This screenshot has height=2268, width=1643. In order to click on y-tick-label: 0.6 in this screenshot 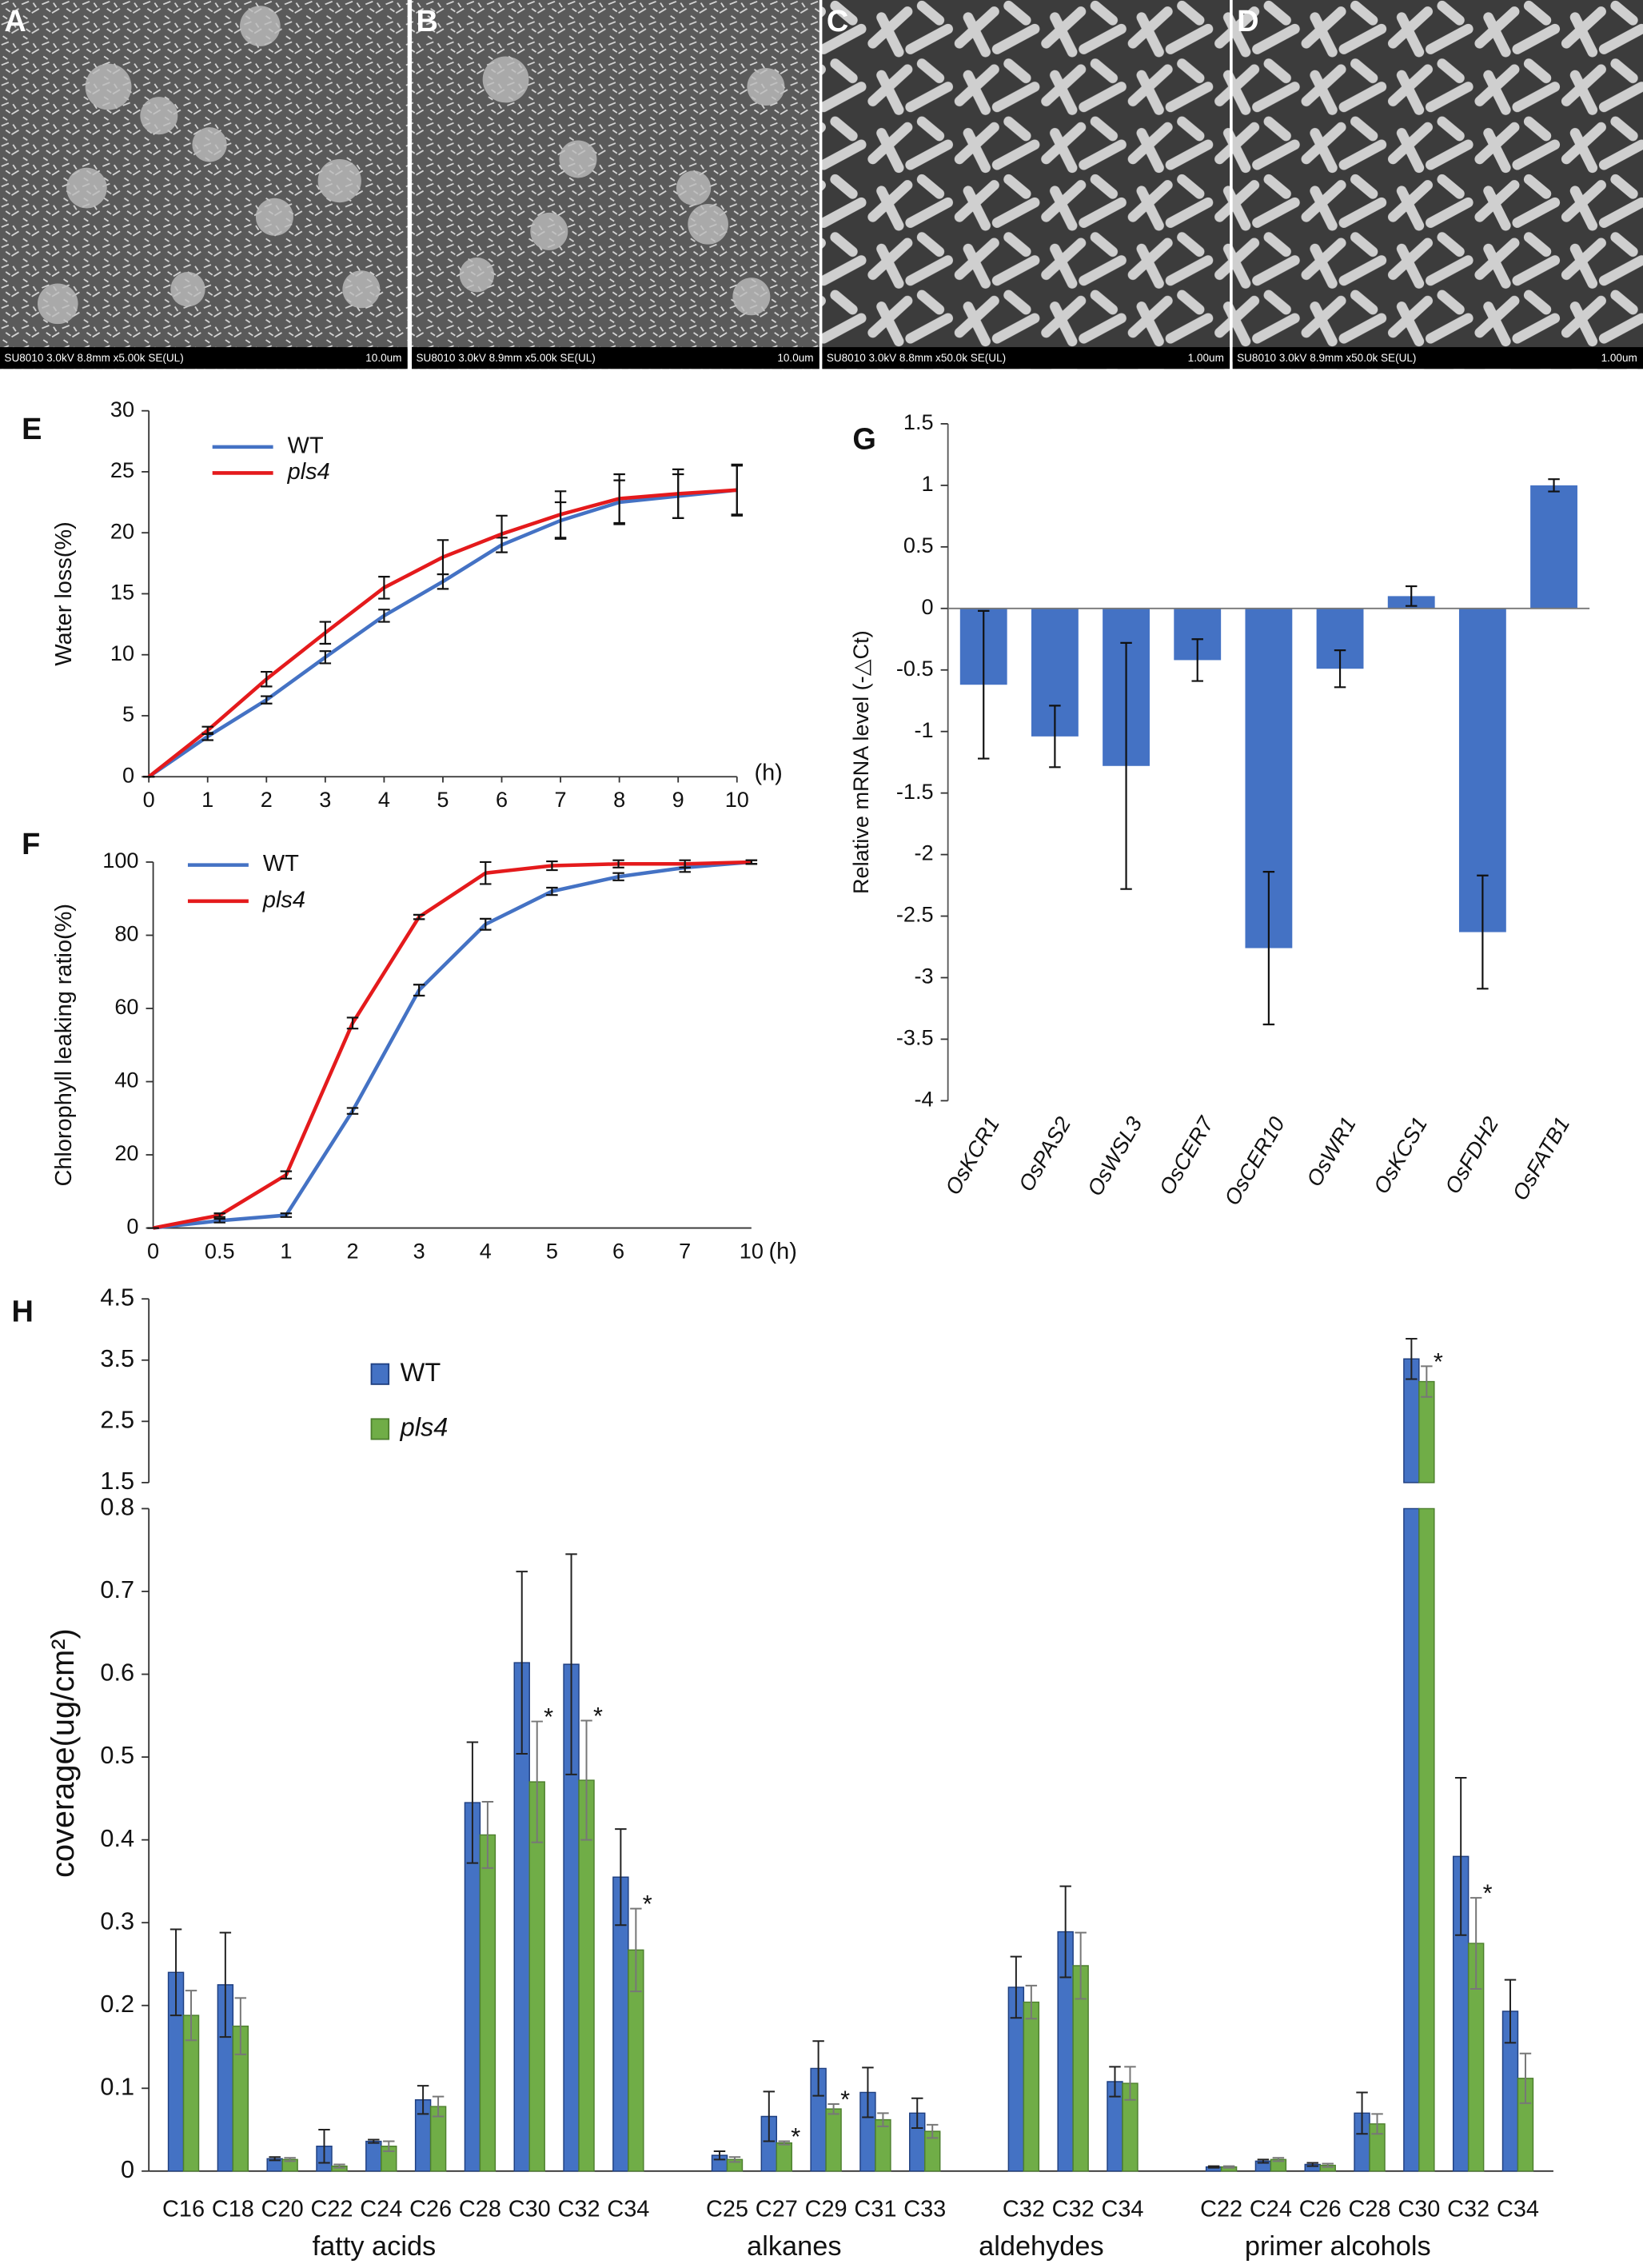, I will do `click(117, 1673)`.